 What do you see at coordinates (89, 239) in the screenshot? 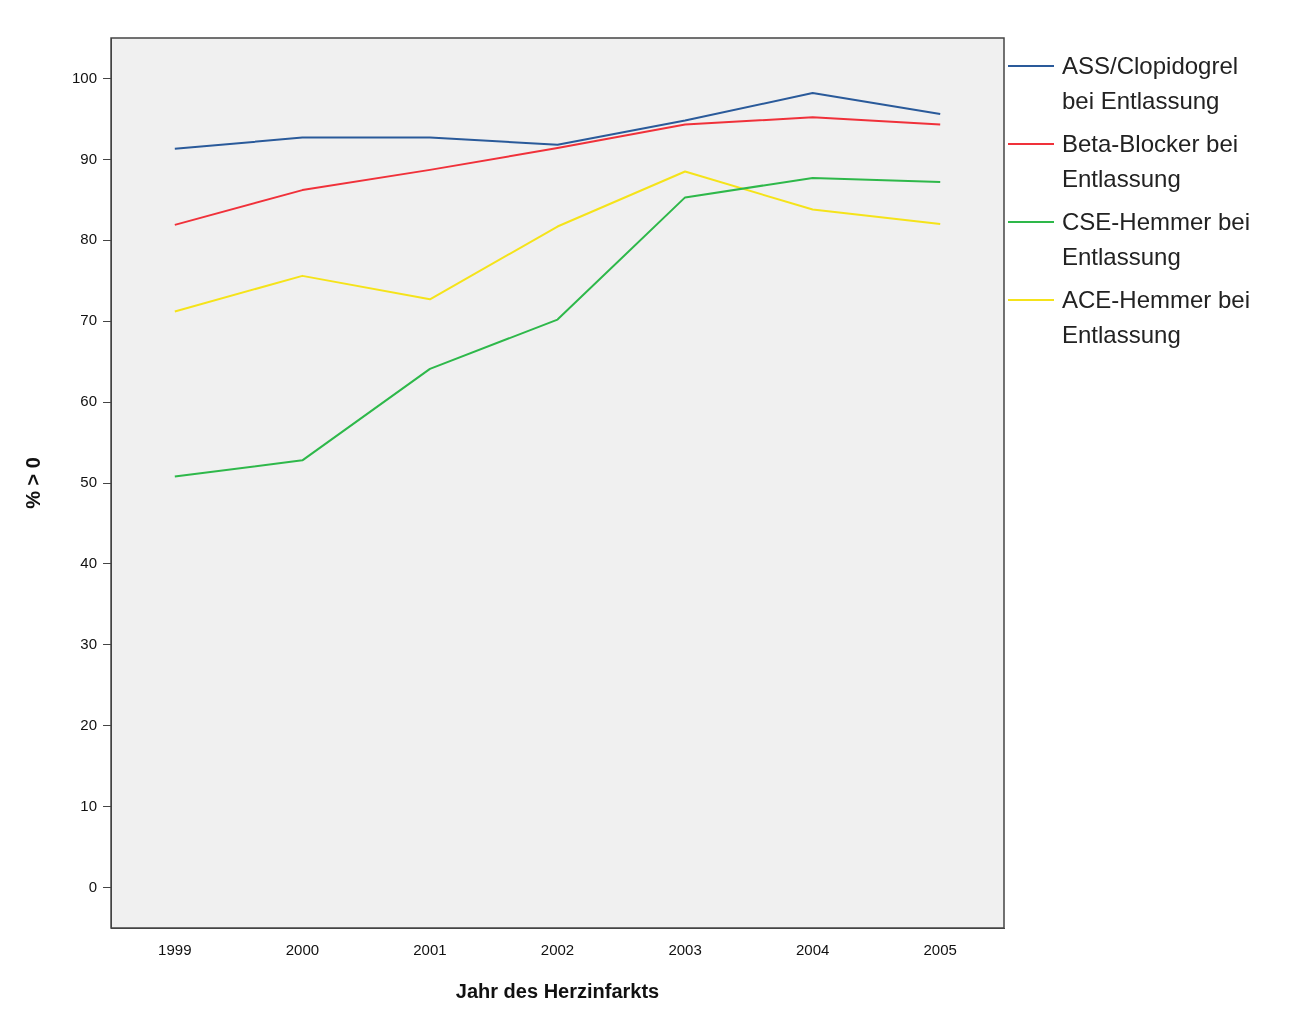
I see `y-tick-label: 80` at bounding box center [89, 239].